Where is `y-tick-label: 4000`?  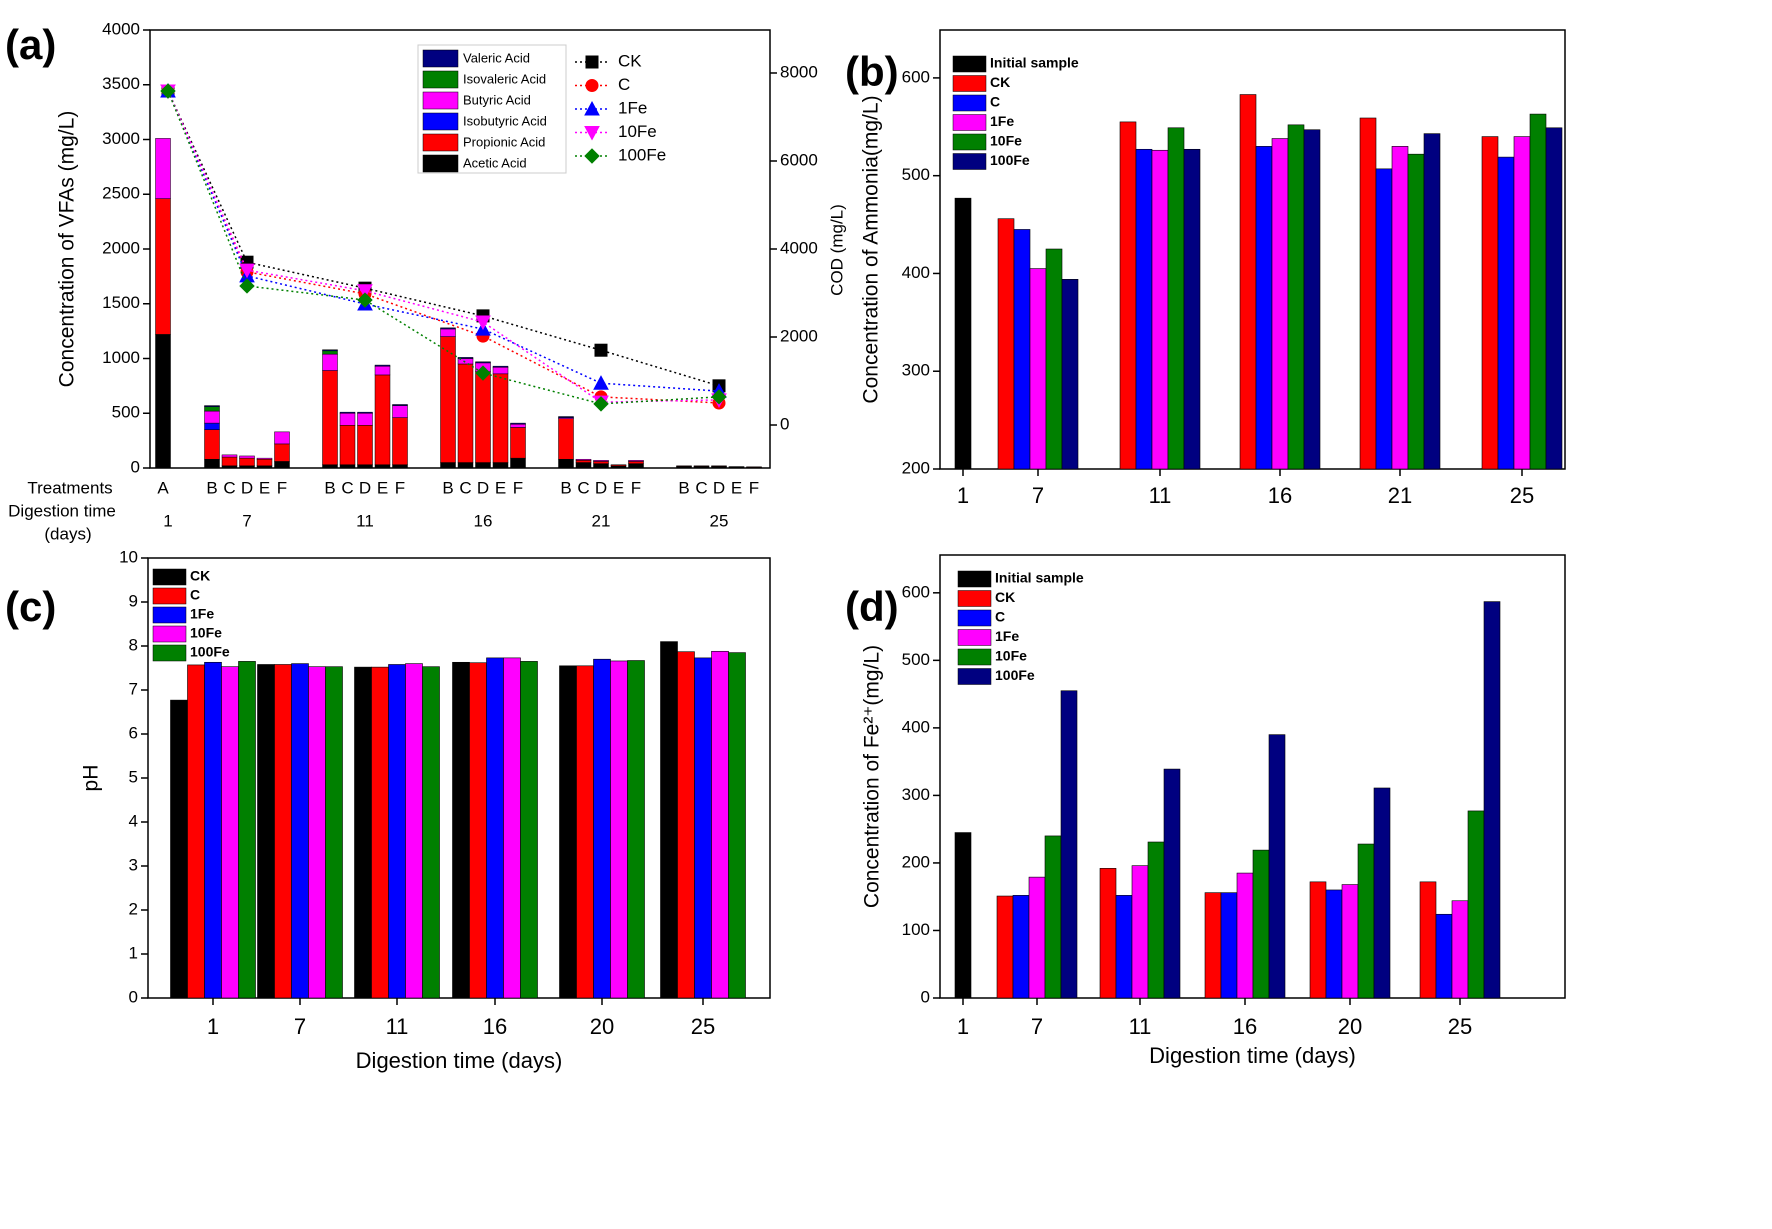
y-tick-label: 4000 is located at coordinates (121, 28).